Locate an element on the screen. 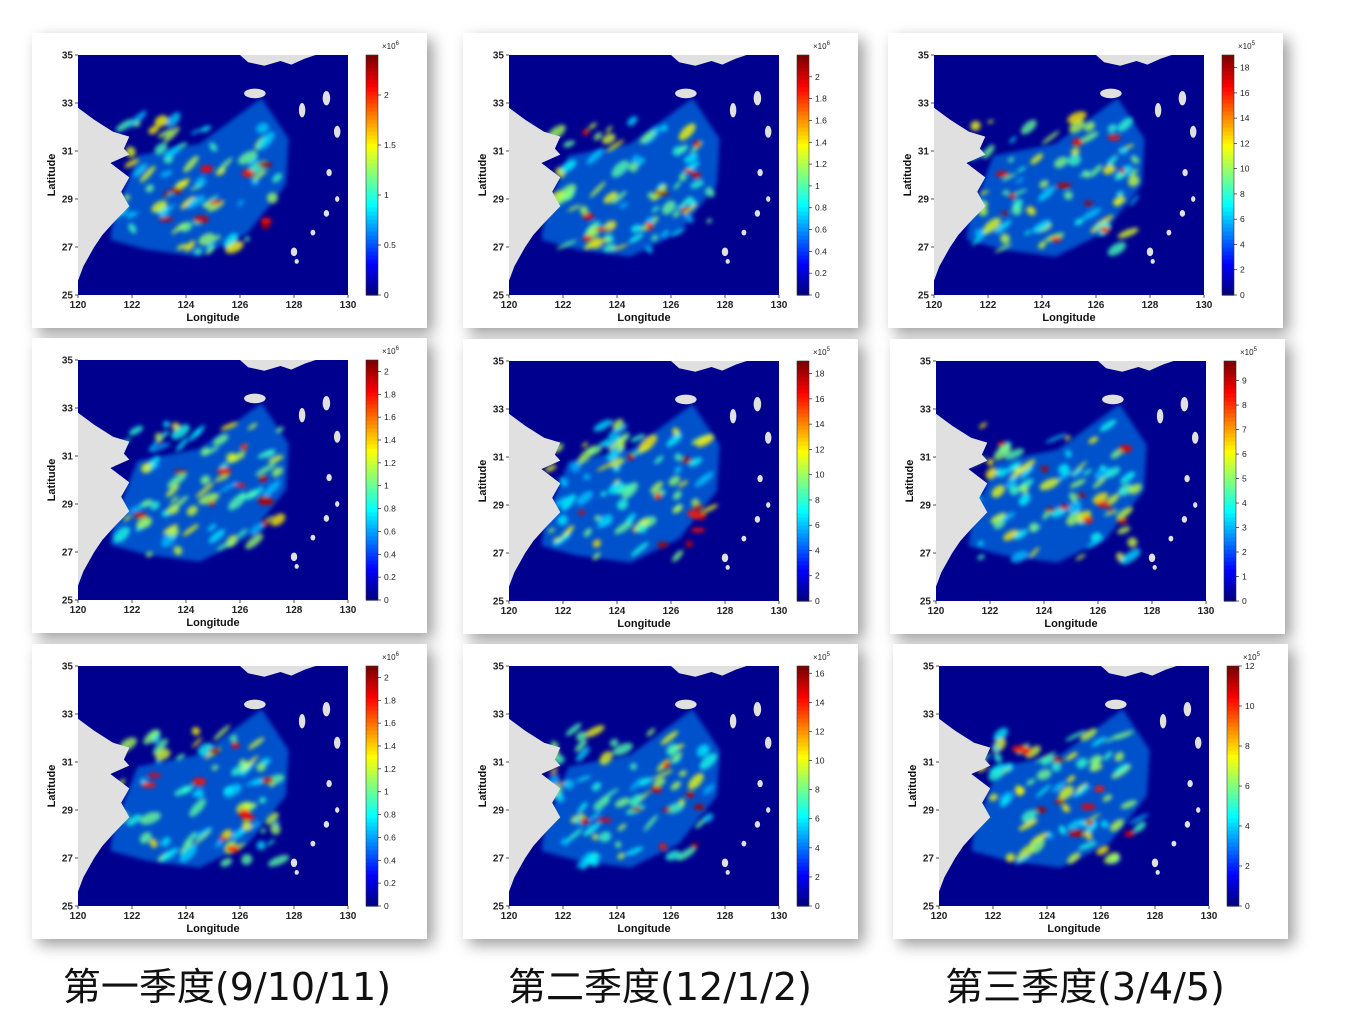  y-tick-label: 33 is located at coordinates (68, 104).